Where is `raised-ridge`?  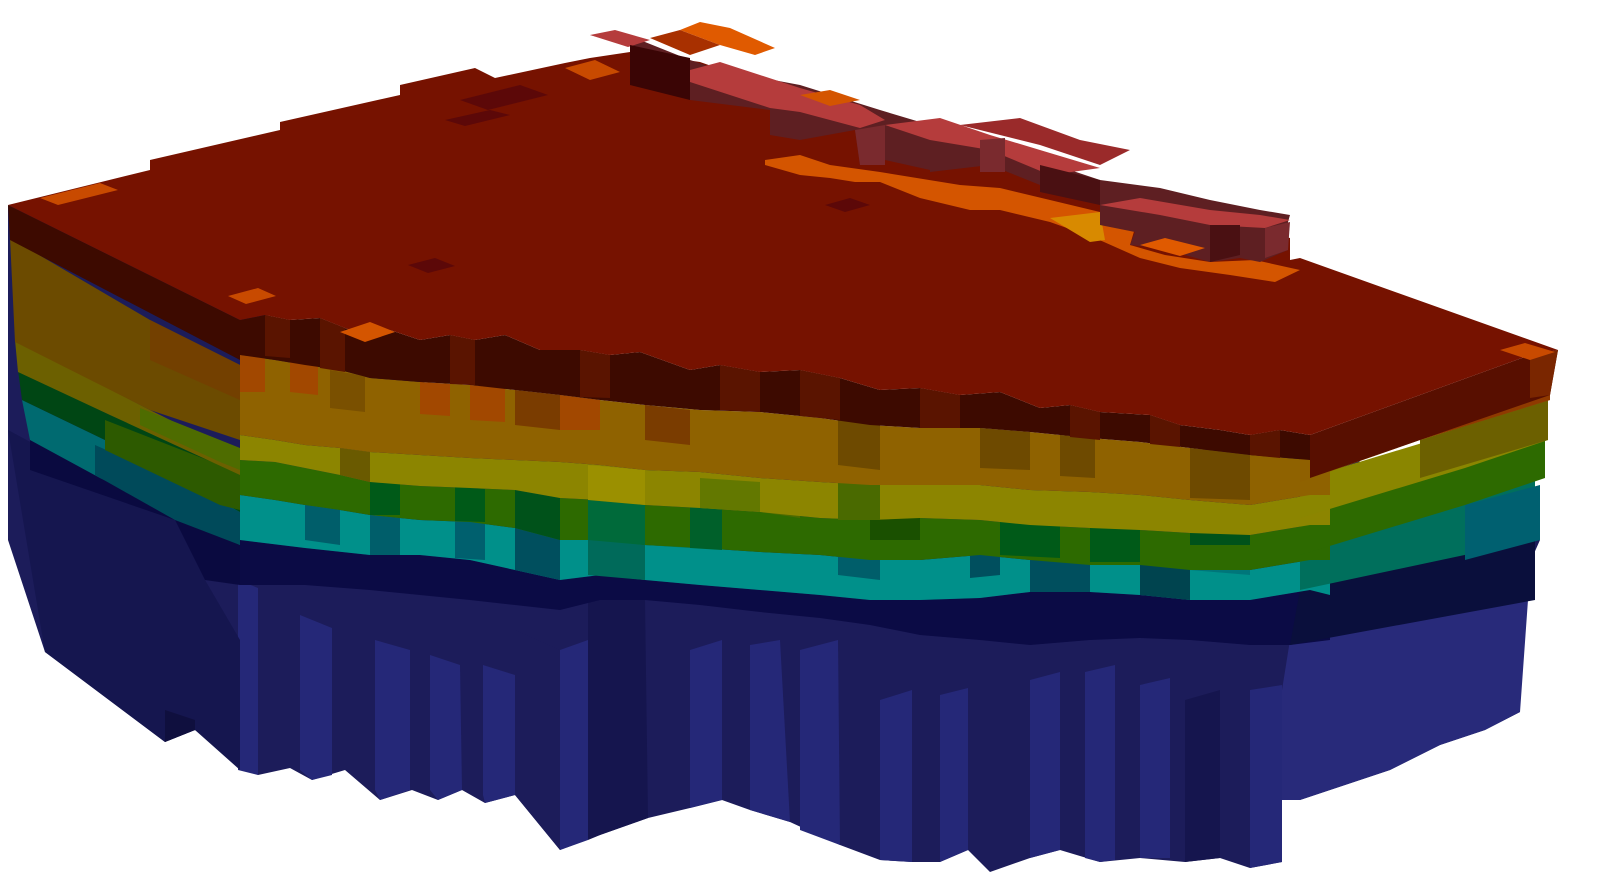
raised-ridge is located at coordinates (940, 142).